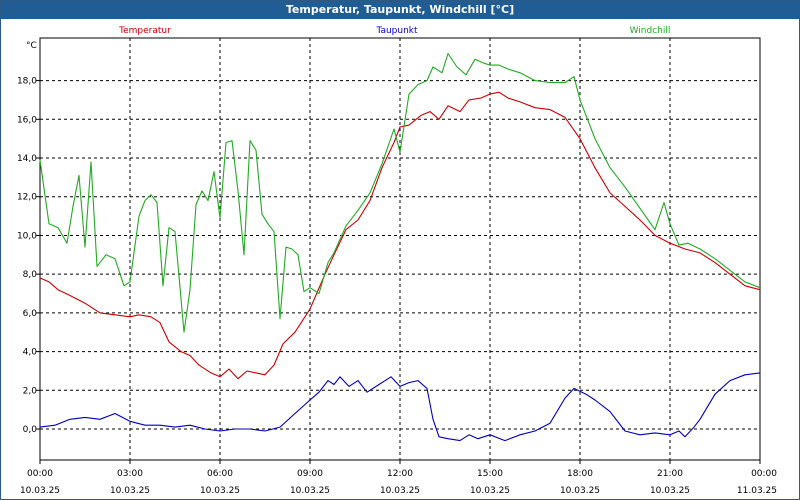 The height and width of the screenshot is (500, 800). What do you see at coordinates (144, 31) in the screenshot?
I see `legend-temperatur: Temperatur` at bounding box center [144, 31].